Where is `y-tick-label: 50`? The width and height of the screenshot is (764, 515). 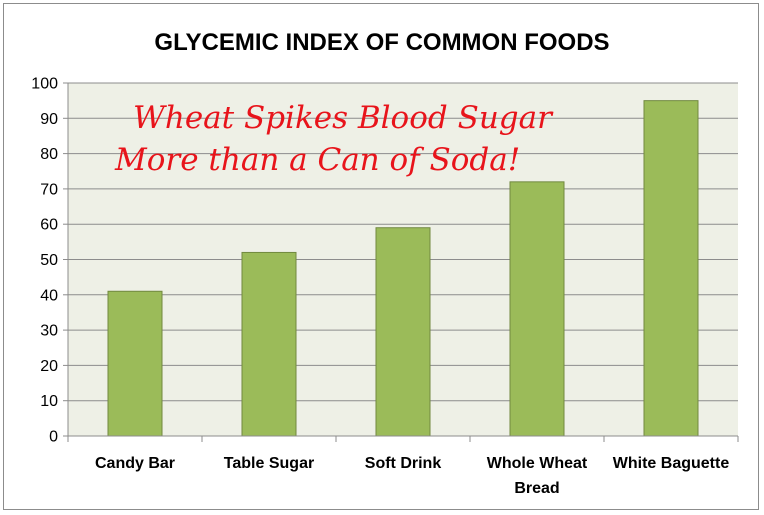
y-tick-label: 50 is located at coordinates (49, 260).